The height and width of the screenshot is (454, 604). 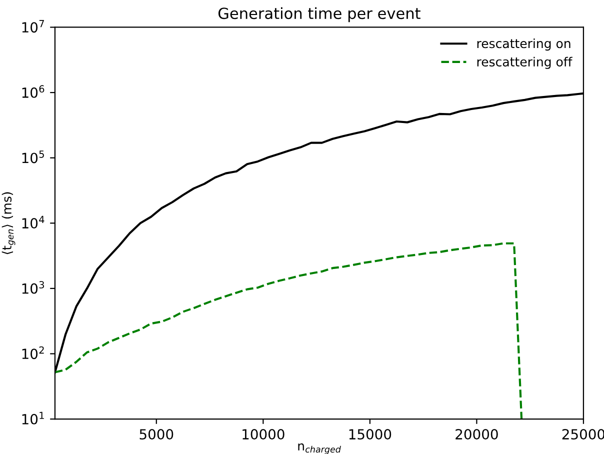 I want to click on x-tick-label: 15000, so click(x=370, y=434).